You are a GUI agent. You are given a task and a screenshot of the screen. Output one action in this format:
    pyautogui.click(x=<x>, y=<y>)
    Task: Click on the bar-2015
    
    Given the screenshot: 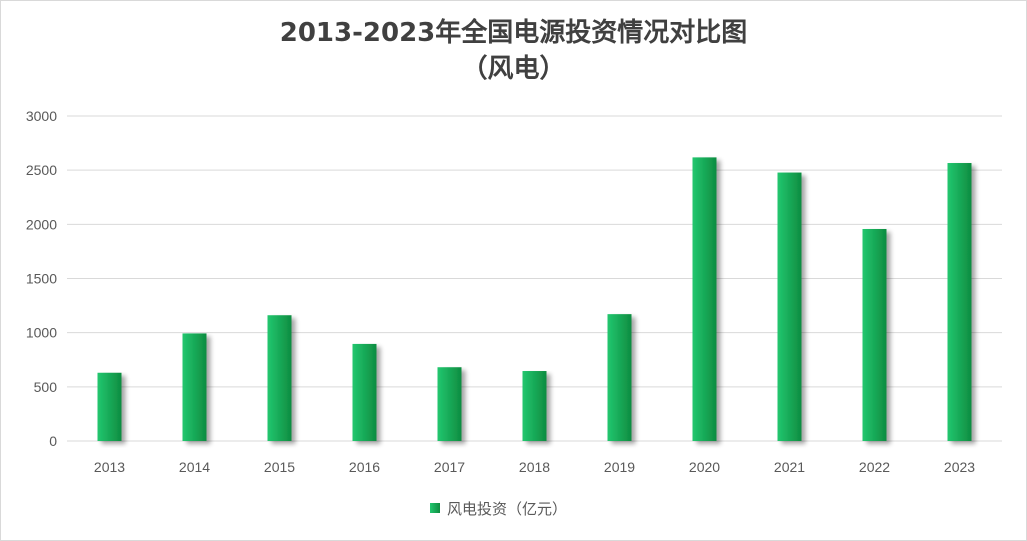 What is the action you would take?
    pyautogui.click(x=279, y=378)
    